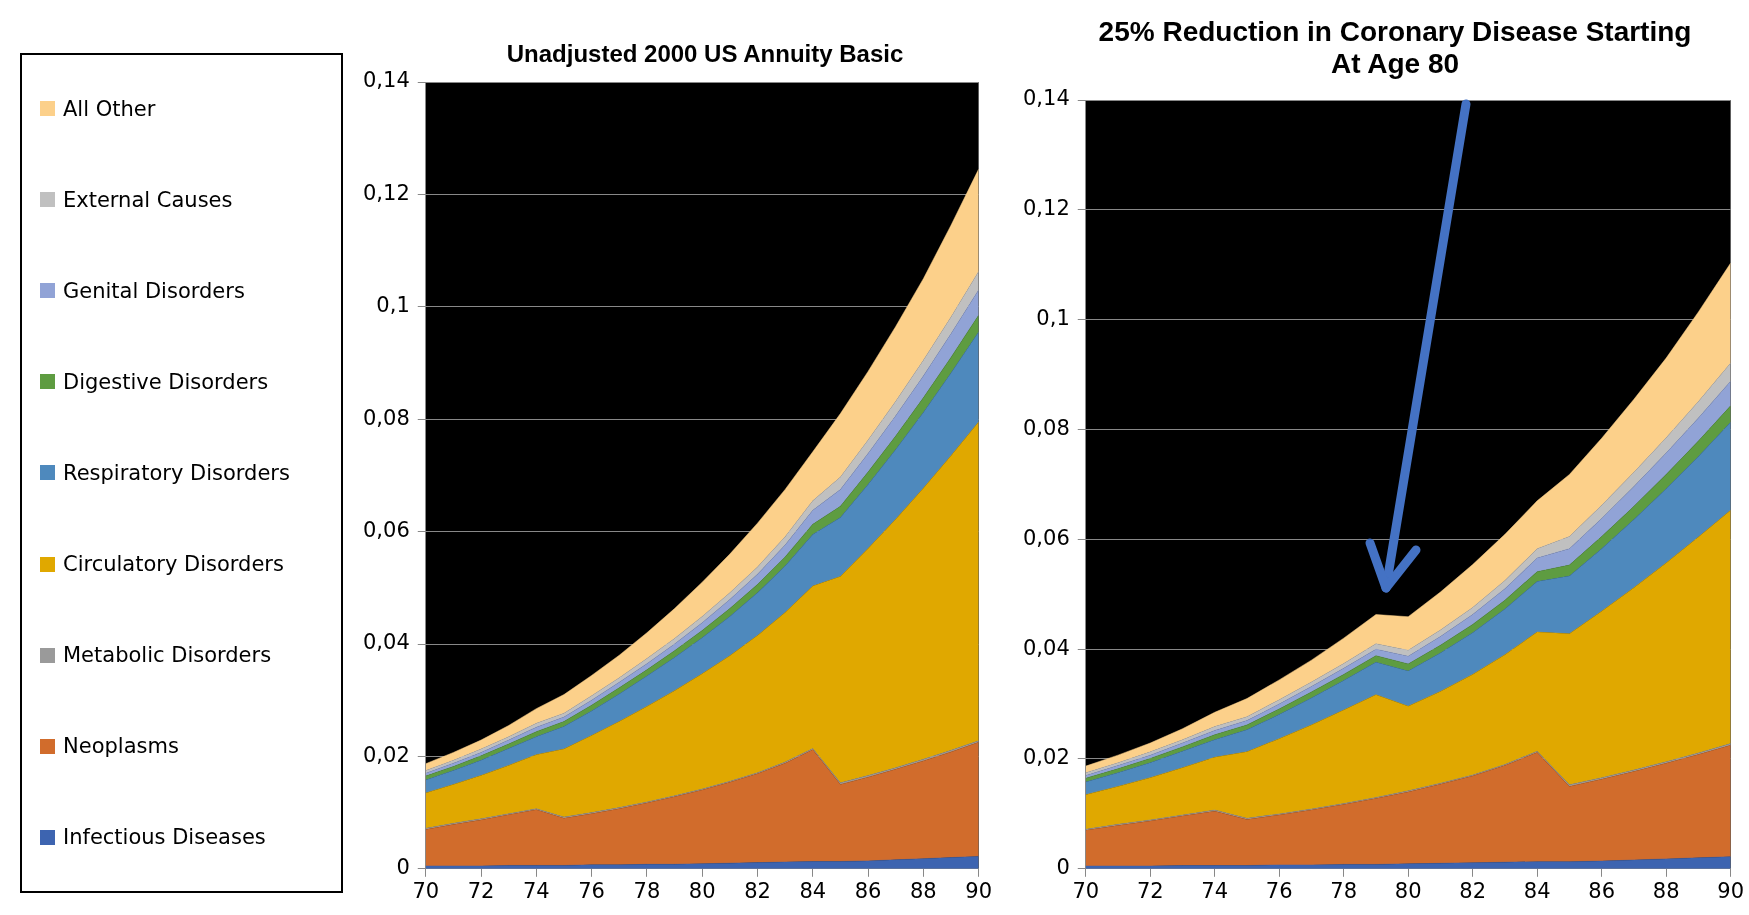  Describe the element at coordinates (1395, 48) in the screenshot. I see `chart-title: 25% Reduction in Coronary Disease Starting At Age 80` at that location.